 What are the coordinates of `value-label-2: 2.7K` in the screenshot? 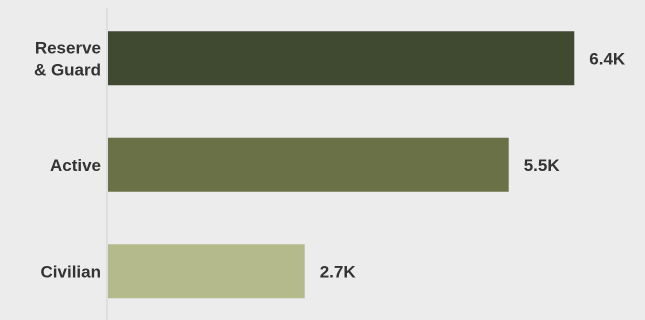 It's located at (338, 271).